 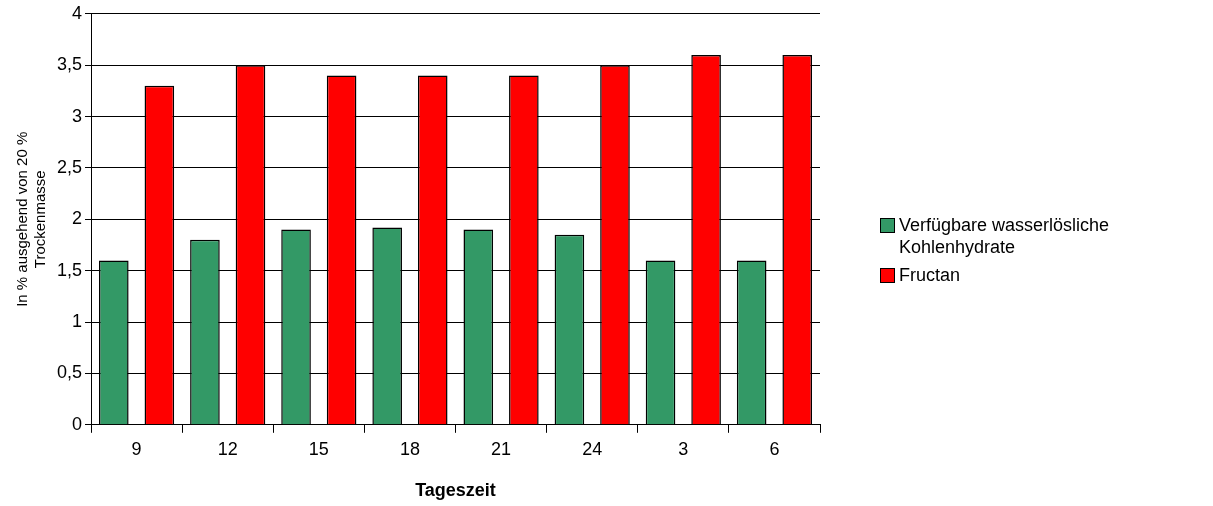 What do you see at coordinates (930, 275) in the screenshot?
I see `legend-label: Fructan` at bounding box center [930, 275].